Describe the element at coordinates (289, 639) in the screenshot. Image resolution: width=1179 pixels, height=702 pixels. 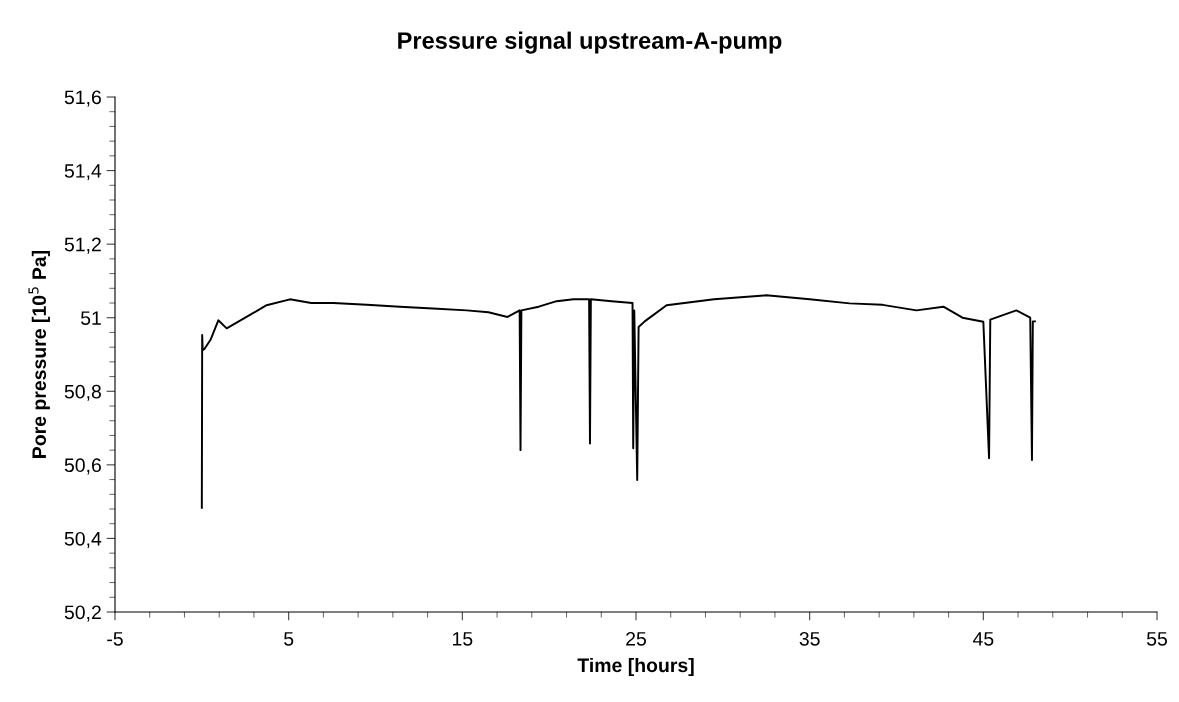
I see `x-tick-label: 5` at that location.